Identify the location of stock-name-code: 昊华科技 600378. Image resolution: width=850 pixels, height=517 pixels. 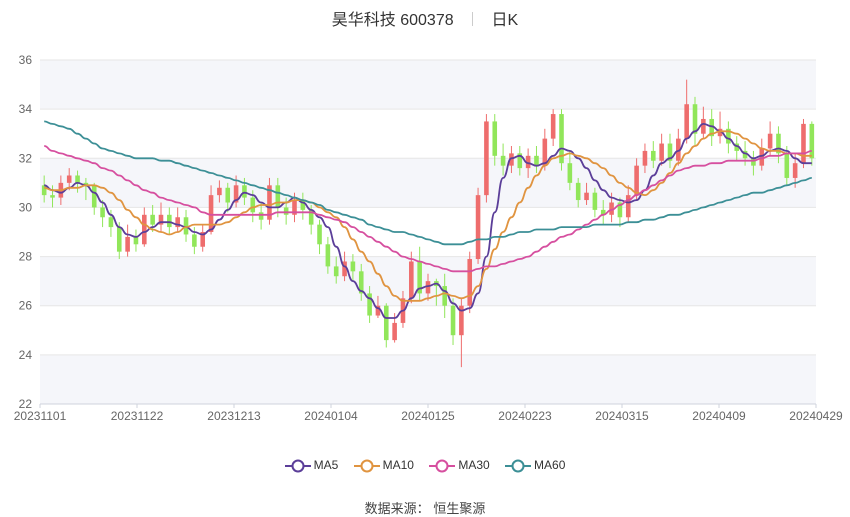
(392, 20).